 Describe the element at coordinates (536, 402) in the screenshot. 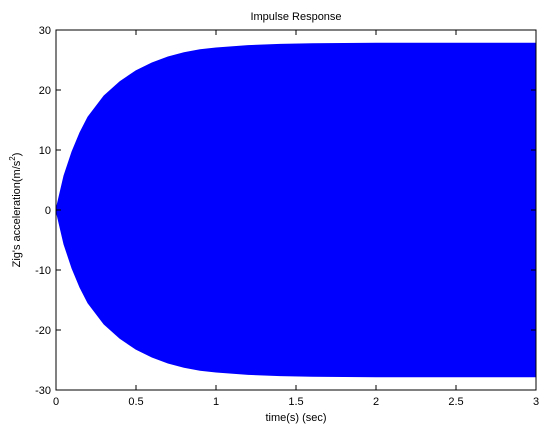

I see `x-tick-label: 3` at that location.